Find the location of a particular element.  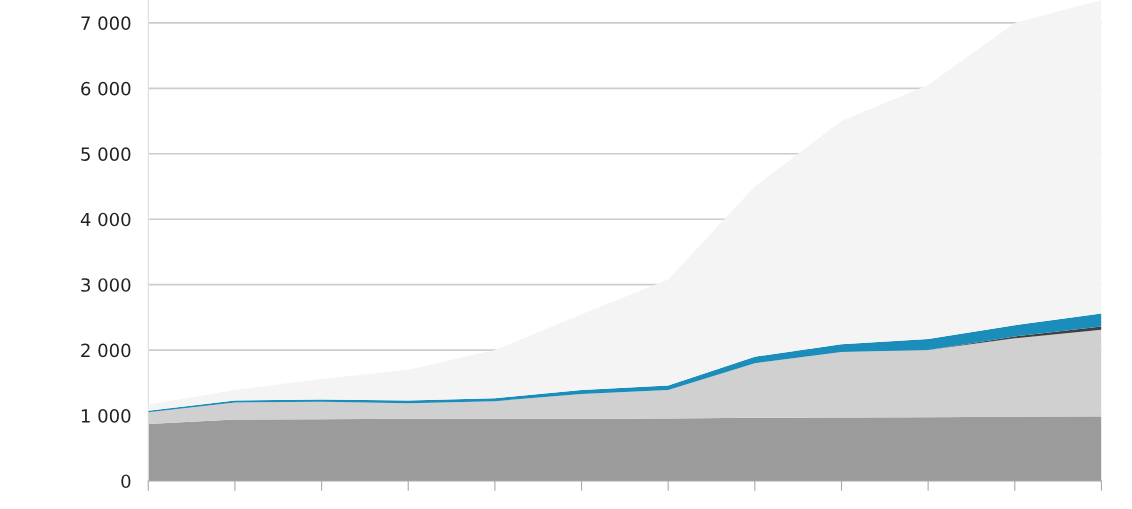

y-tick-label: 4 000 is located at coordinates (105, 219).